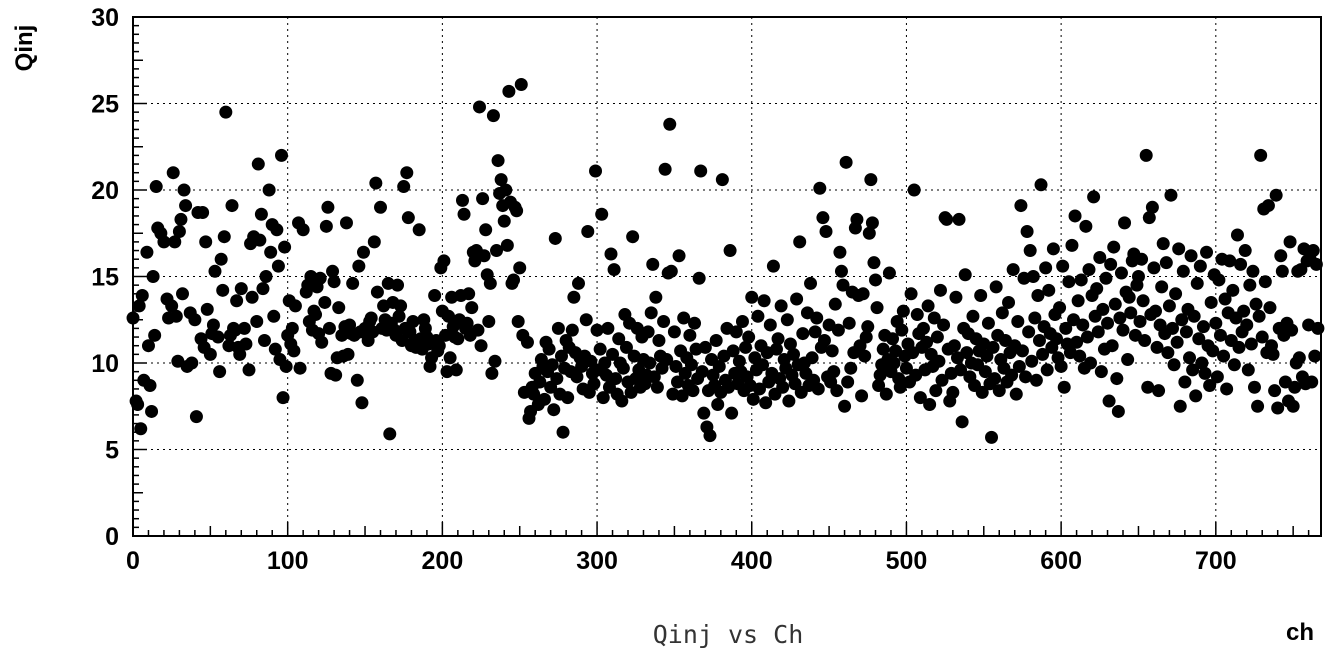 This screenshot has height=655, width=1326. What do you see at coordinates (105, 277) in the screenshot?
I see `y-tick-labels: 0 5 10 15 20 25 30` at bounding box center [105, 277].